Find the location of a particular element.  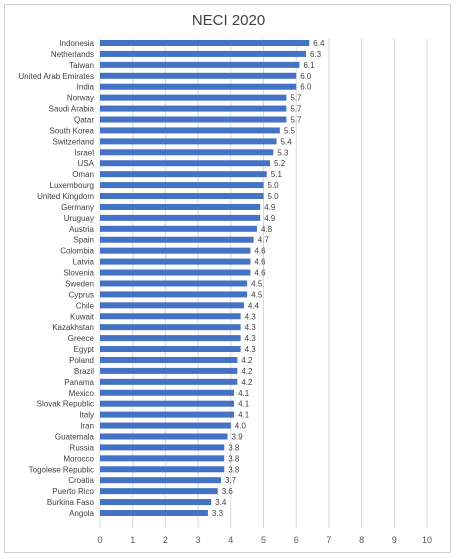

category-label: Slovenia is located at coordinates (78, 273).